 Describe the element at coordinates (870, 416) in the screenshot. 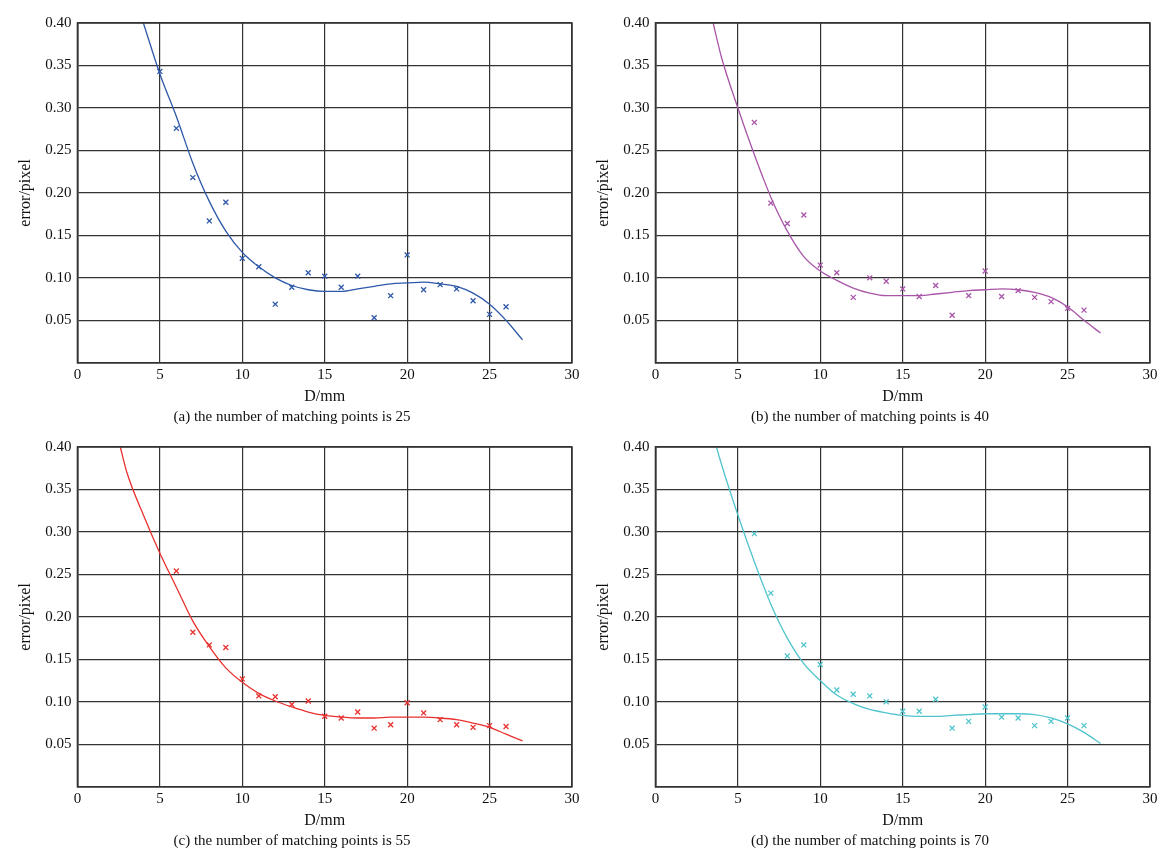

I see `text: (b) the number of matching points is 40` at that location.